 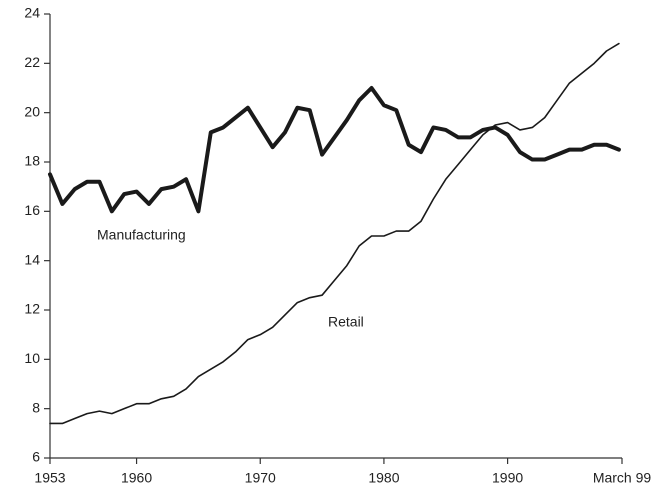 What do you see at coordinates (32, 358) in the screenshot?
I see `y-tick-label: 10` at bounding box center [32, 358].